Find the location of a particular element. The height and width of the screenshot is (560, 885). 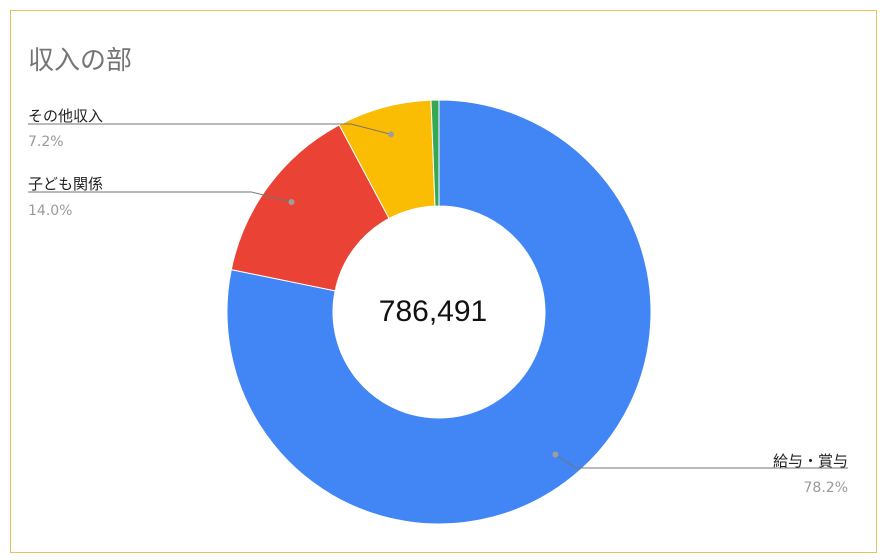

slice-label-3: その他収入 is located at coordinates (65, 116).